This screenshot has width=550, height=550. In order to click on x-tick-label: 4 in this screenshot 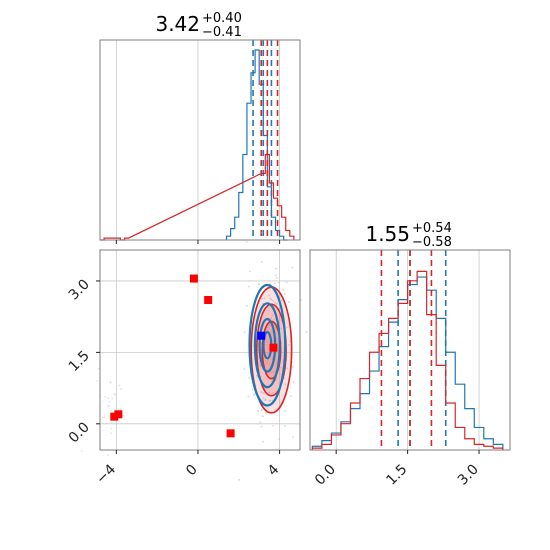, I will do `click(274, 470)`.